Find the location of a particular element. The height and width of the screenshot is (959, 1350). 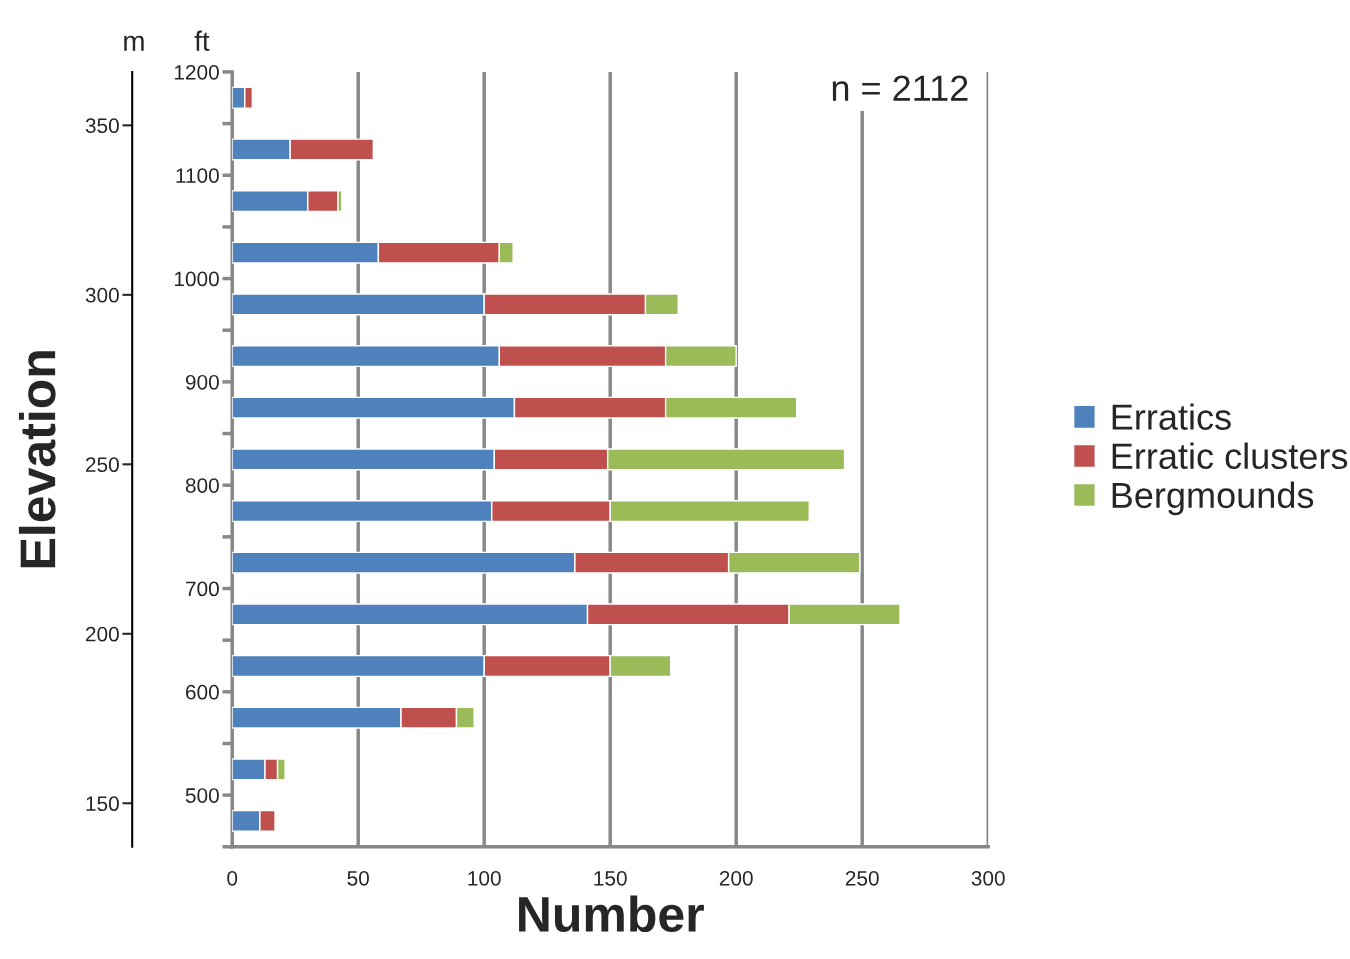

legend-label: Bergmounds is located at coordinates (1213, 498).